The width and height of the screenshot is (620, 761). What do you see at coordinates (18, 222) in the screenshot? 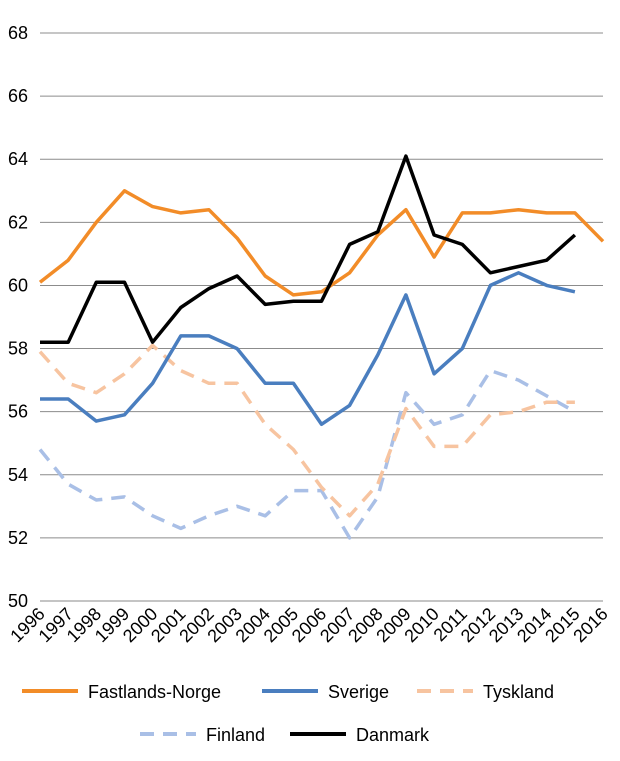
I see `y-tick-label: 62` at bounding box center [18, 222].